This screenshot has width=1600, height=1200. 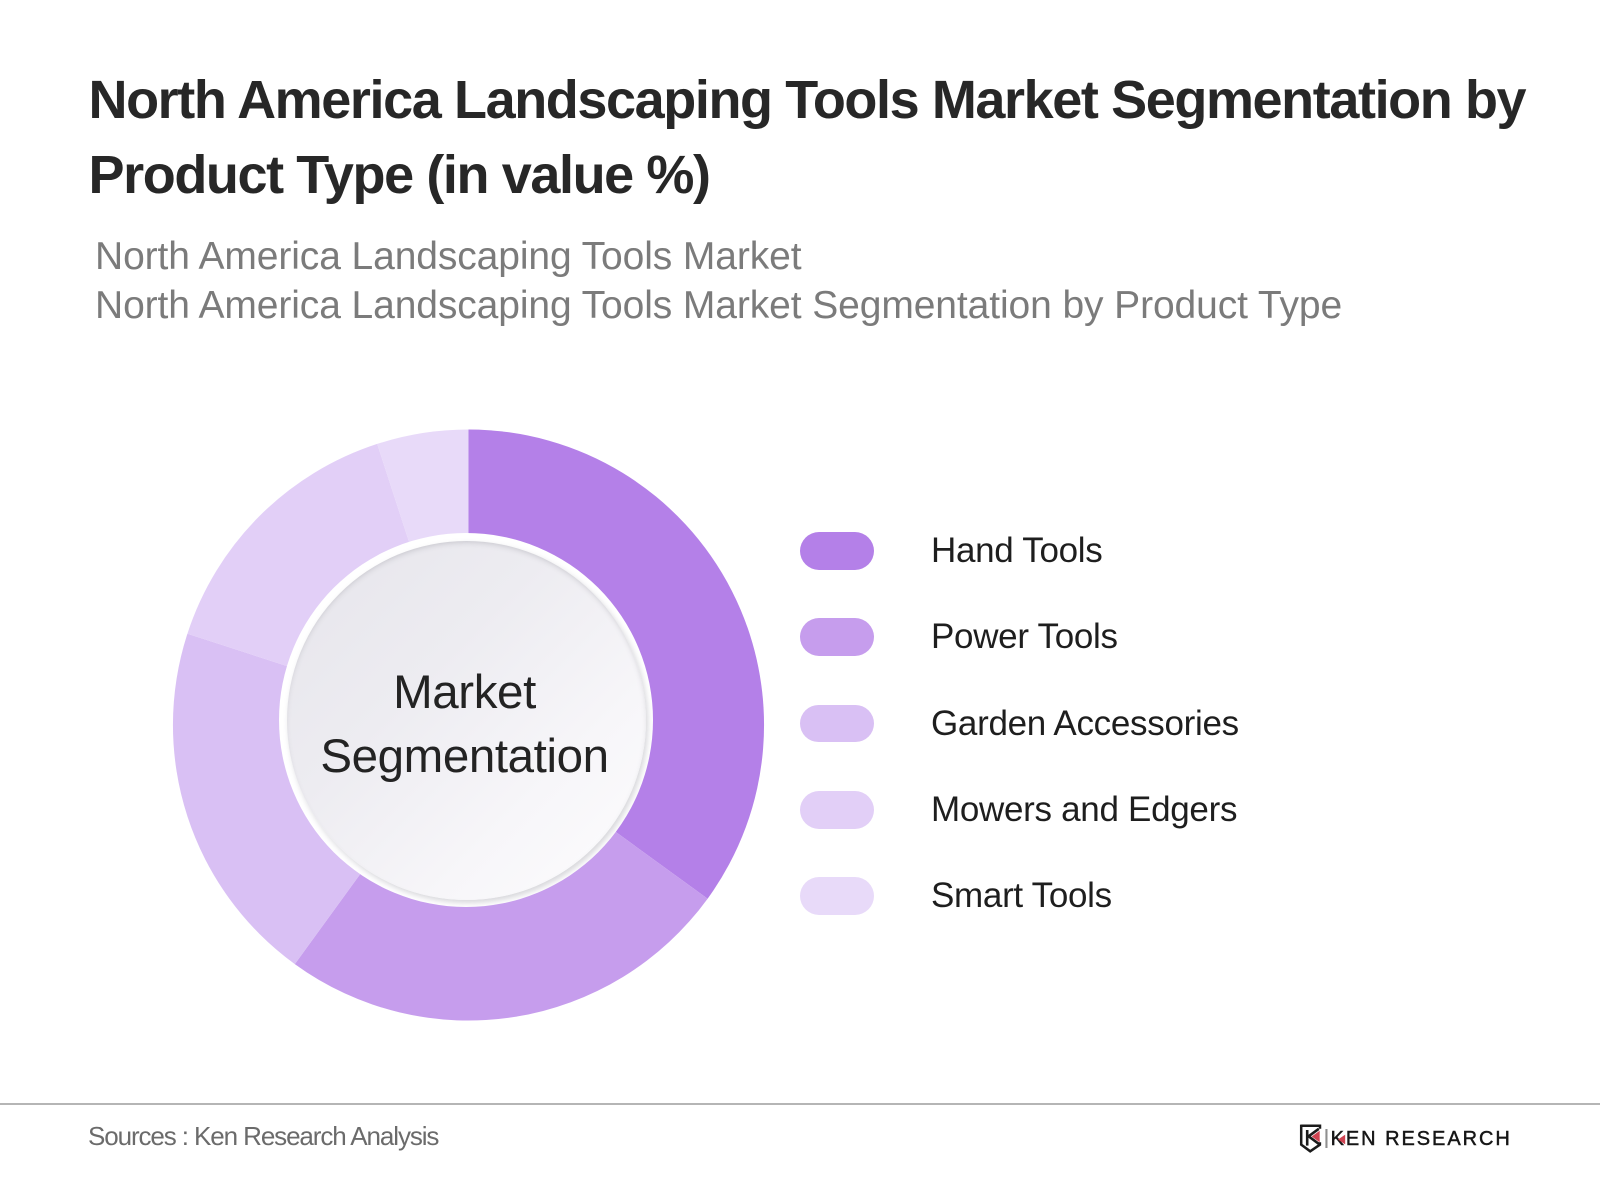 What do you see at coordinates (1421, 1139) in the screenshot?
I see `svg-text: KEN RESEARCH` at bounding box center [1421, 1139].